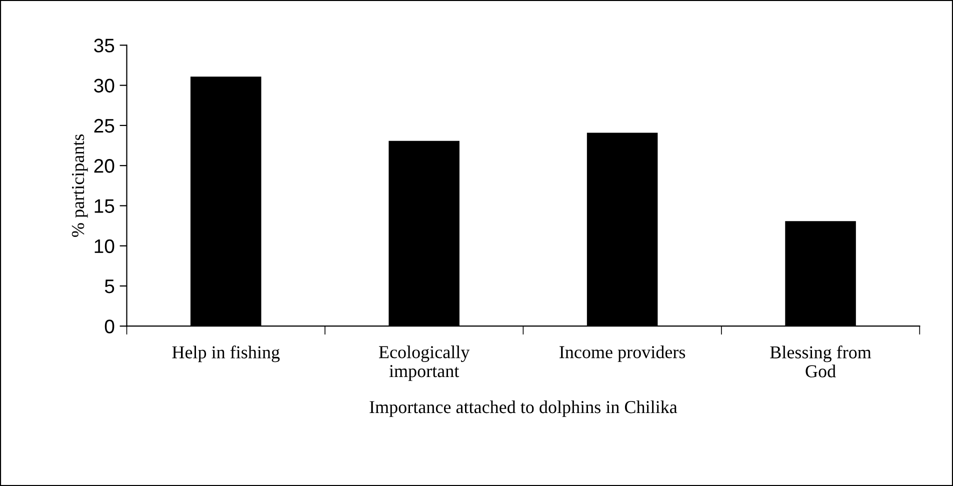 This screenshot has width=953, height=486. What do you see at coordinates (104, 85) in the screenshot?
I see `y-tick-label: 30` at bounding box center [104, 85].